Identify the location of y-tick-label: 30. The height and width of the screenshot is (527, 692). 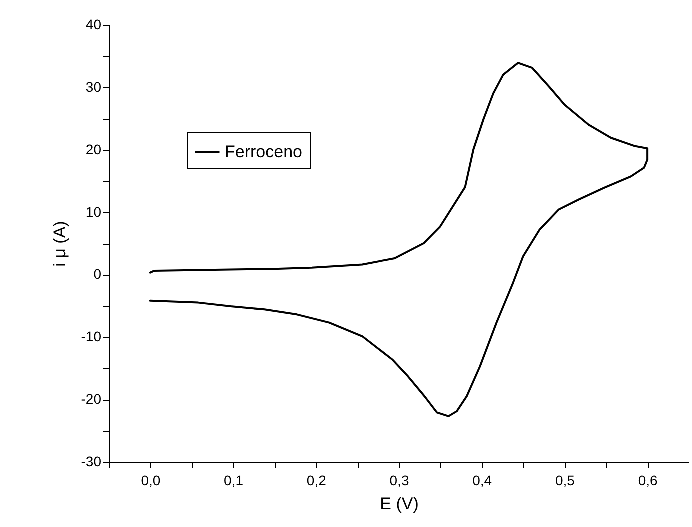
(94, 86).